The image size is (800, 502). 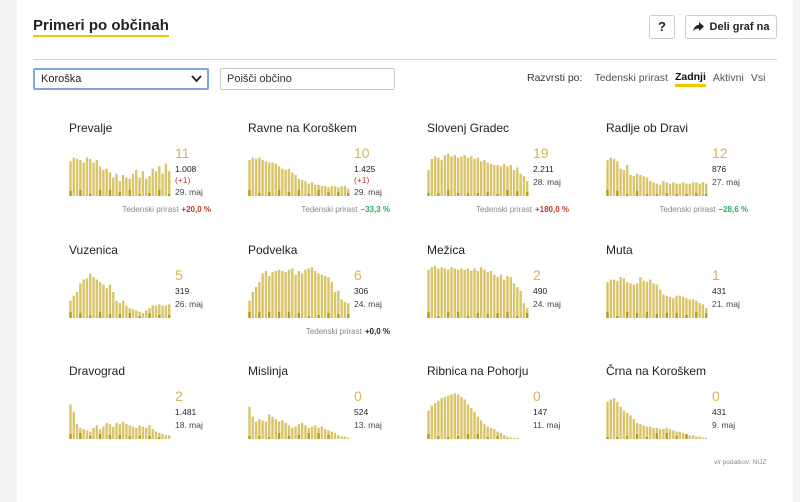 What do you see at coordinates (91, 128) in the screenshot?
I see `municipality-name: Prevalje` at bounding box center [91, 128].